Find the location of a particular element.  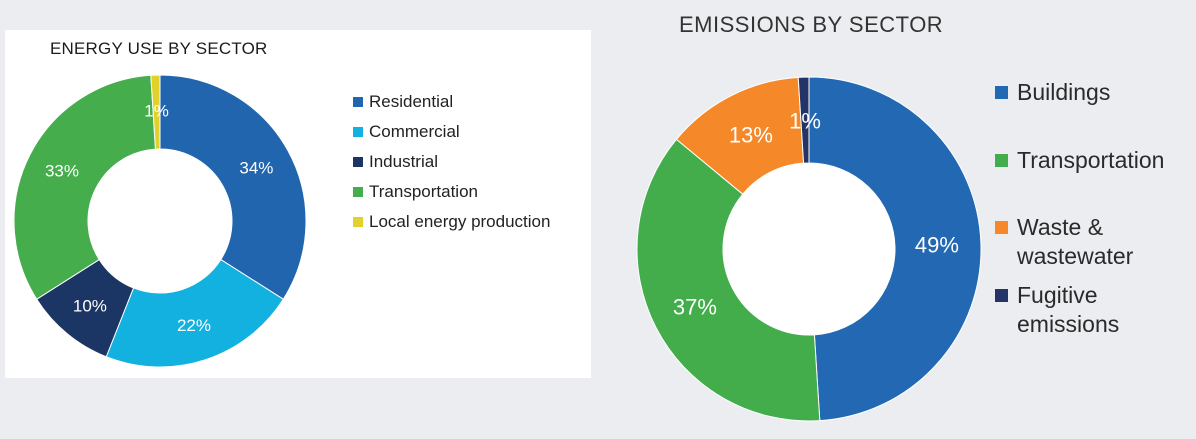

emissions-value-label: 49% is located at coordinates (937, 244).